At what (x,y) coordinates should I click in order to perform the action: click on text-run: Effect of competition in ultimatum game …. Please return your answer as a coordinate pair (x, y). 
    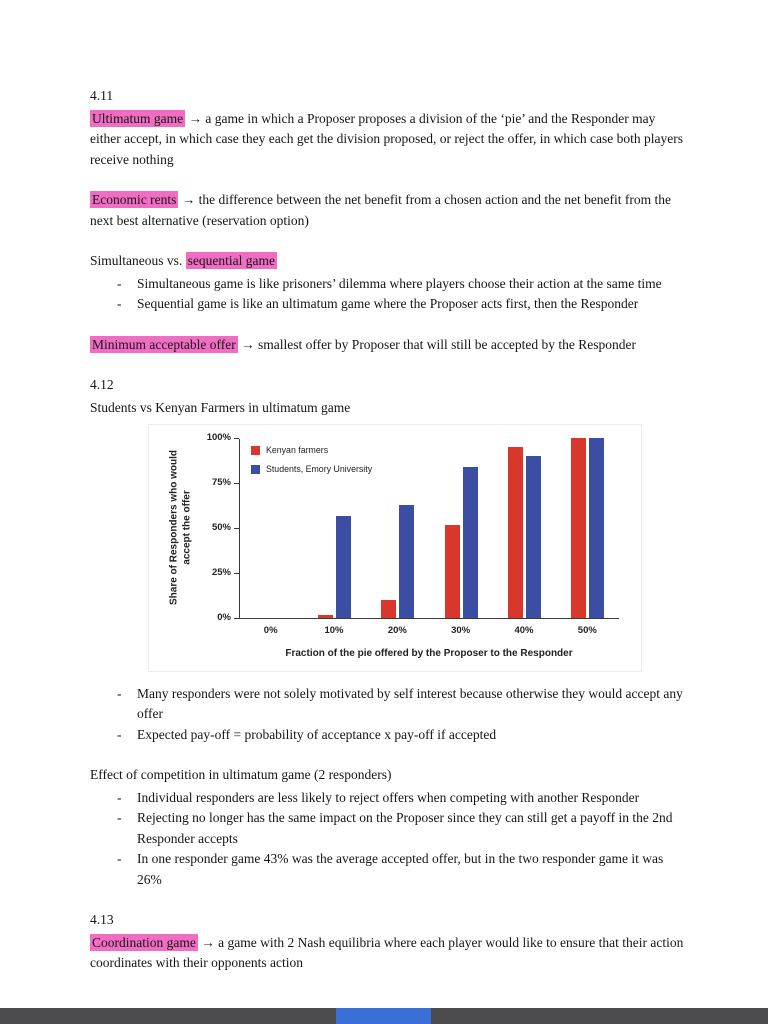
    Looking at the image, I should click on (241, 775).